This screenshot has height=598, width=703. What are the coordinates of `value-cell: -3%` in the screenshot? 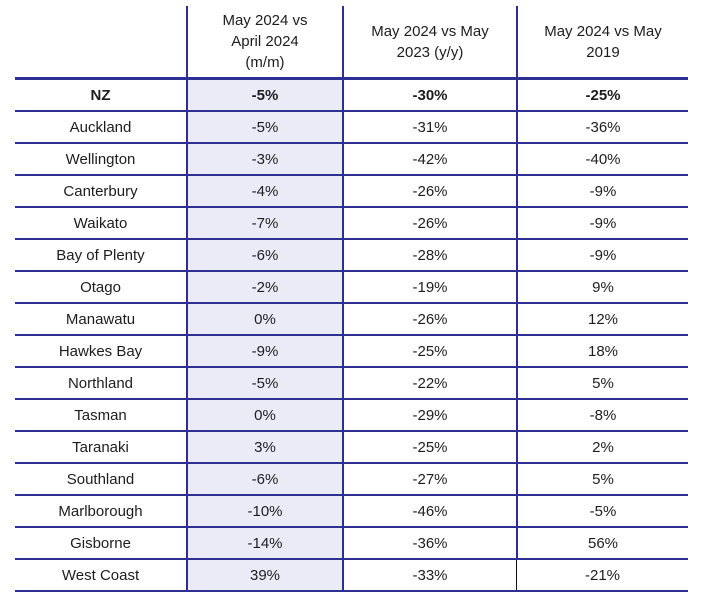 It's located at (264, 159).